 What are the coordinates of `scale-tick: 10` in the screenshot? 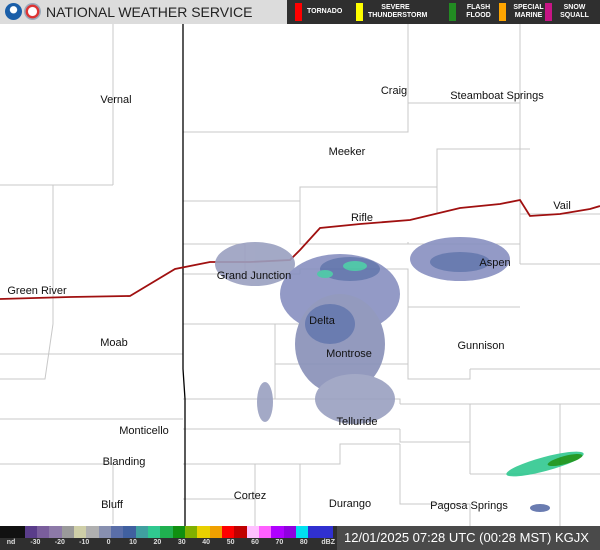 It's located at (133, 542).